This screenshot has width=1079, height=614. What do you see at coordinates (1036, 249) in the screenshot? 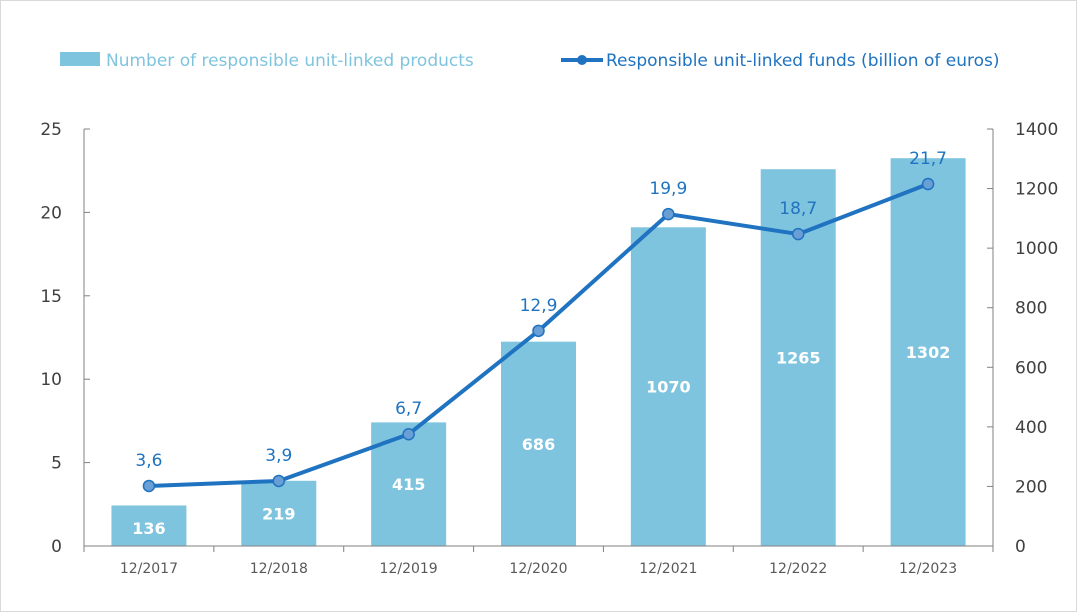
I see `right-axis-tick-label: 1000` at bounding box center [1036, 249].